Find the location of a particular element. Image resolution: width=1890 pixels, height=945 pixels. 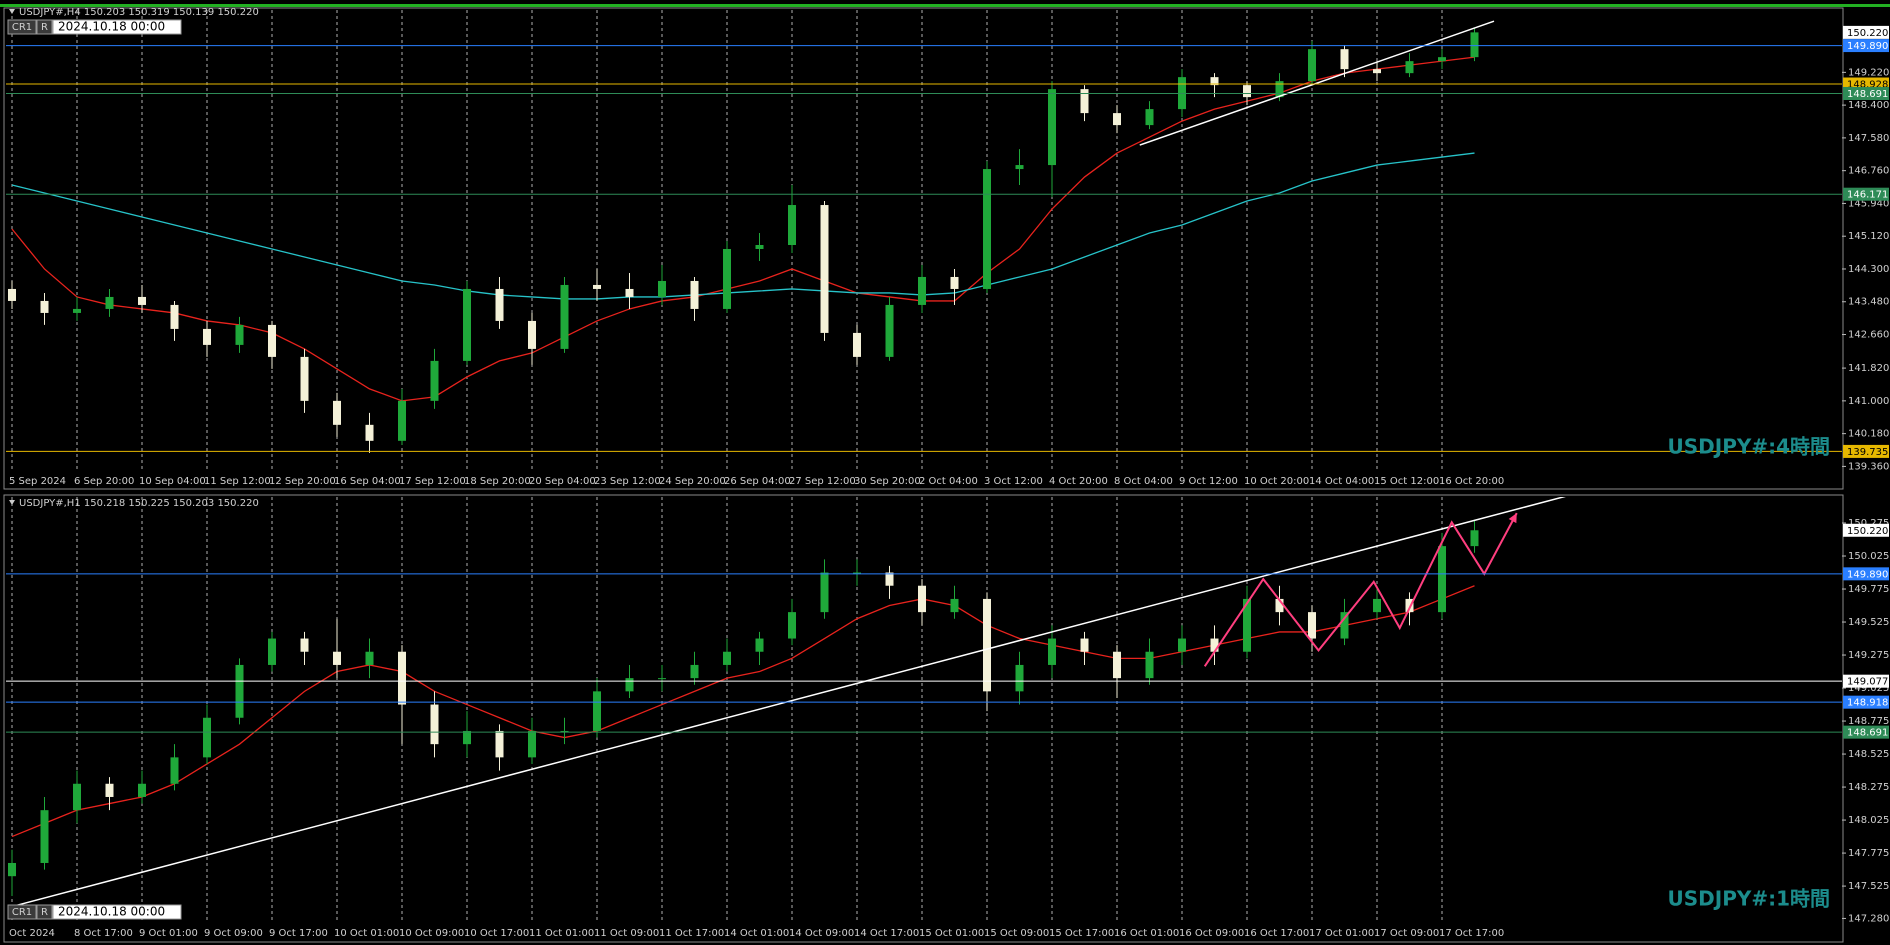

x-tick-label: 14 Oct 01:00 is located at coordinates (756, 933).